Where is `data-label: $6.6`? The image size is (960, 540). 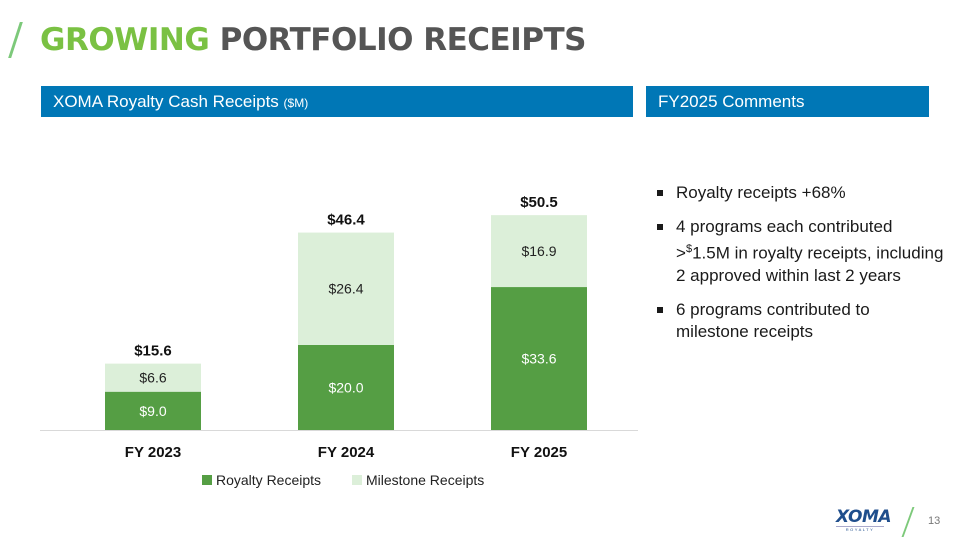
data-label: $6.6 is located at coordinates (152, 378).